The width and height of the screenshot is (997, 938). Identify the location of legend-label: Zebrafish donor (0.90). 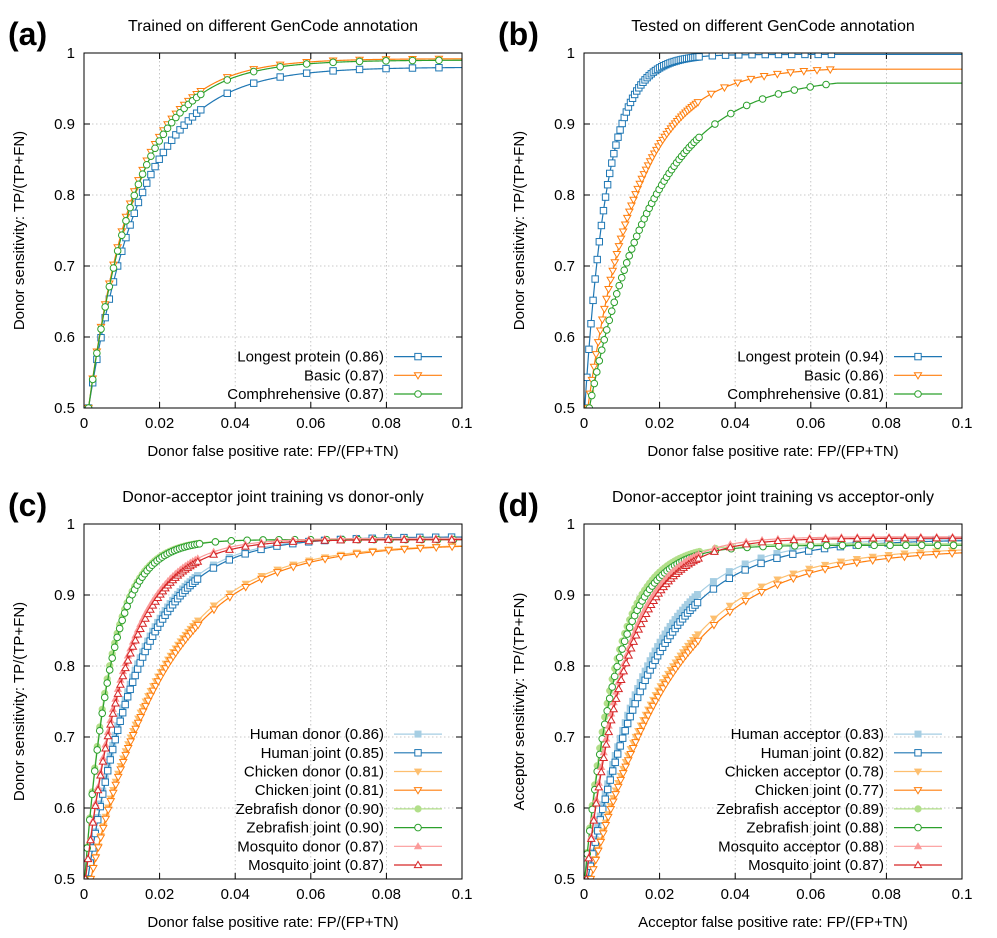
(310, 809).